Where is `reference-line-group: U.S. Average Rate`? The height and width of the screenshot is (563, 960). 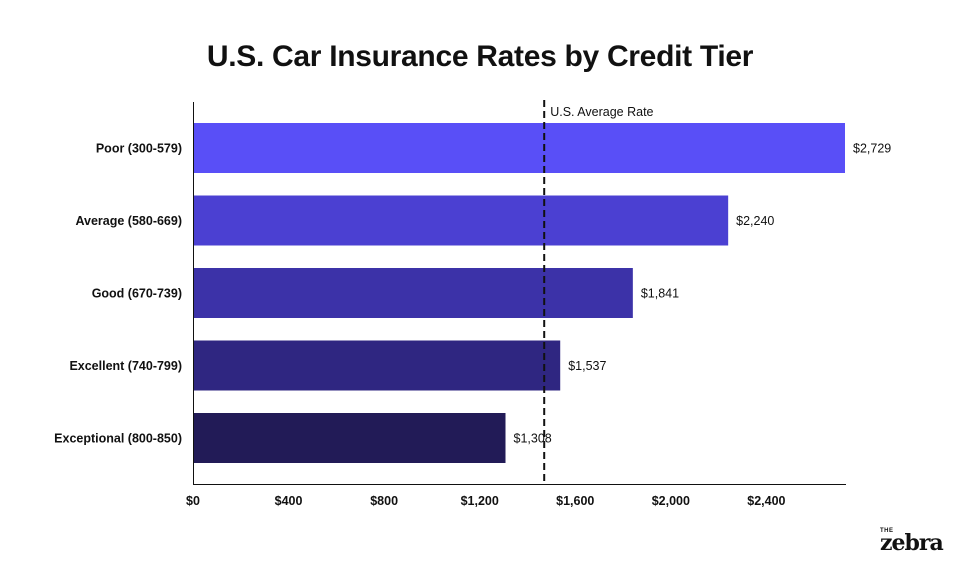
reference-line-group: U.S. Average Rate is located at coordinates (598, 292).